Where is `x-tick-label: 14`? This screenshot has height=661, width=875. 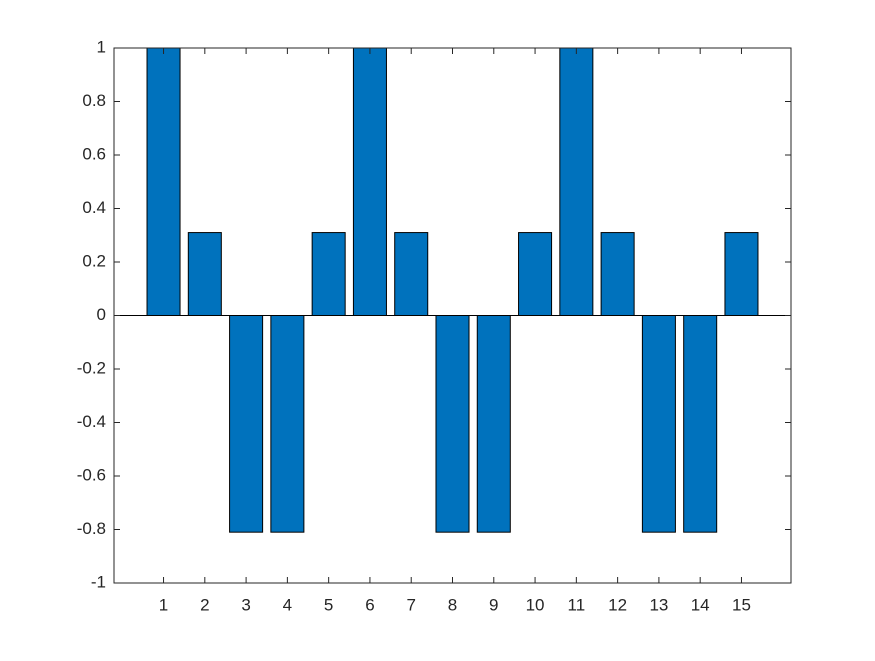 x-tick-label: 14 is located at coordinates (700, 604).